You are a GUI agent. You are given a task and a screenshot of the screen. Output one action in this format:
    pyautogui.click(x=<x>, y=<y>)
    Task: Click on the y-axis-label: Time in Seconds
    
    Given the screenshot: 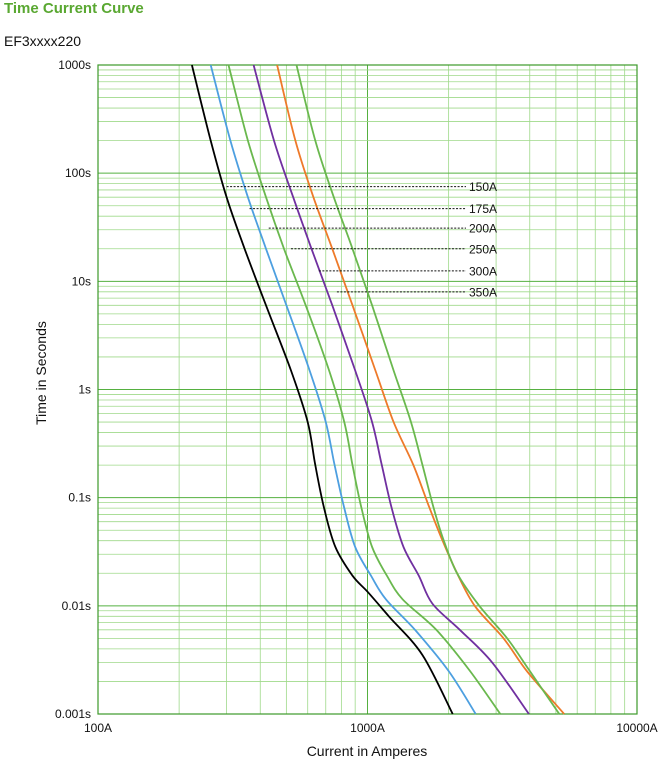 What is the action you would take?
    pyautogui.click(x=41, y=373)
    